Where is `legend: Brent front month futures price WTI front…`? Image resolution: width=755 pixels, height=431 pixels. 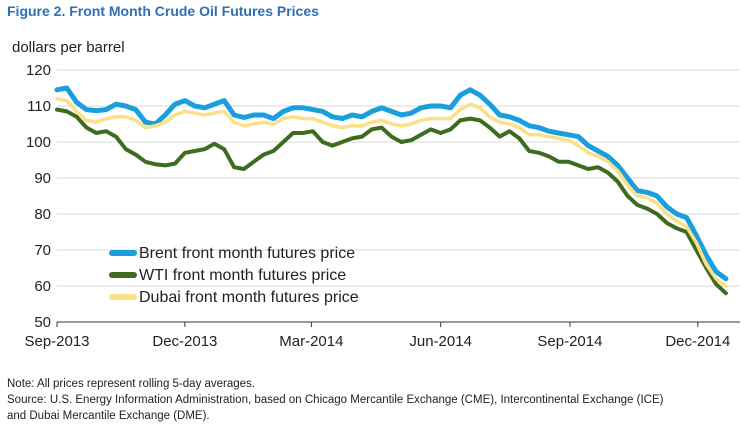
legend: Brent front month futures price WTI front… is located at coordinates (234, 275).